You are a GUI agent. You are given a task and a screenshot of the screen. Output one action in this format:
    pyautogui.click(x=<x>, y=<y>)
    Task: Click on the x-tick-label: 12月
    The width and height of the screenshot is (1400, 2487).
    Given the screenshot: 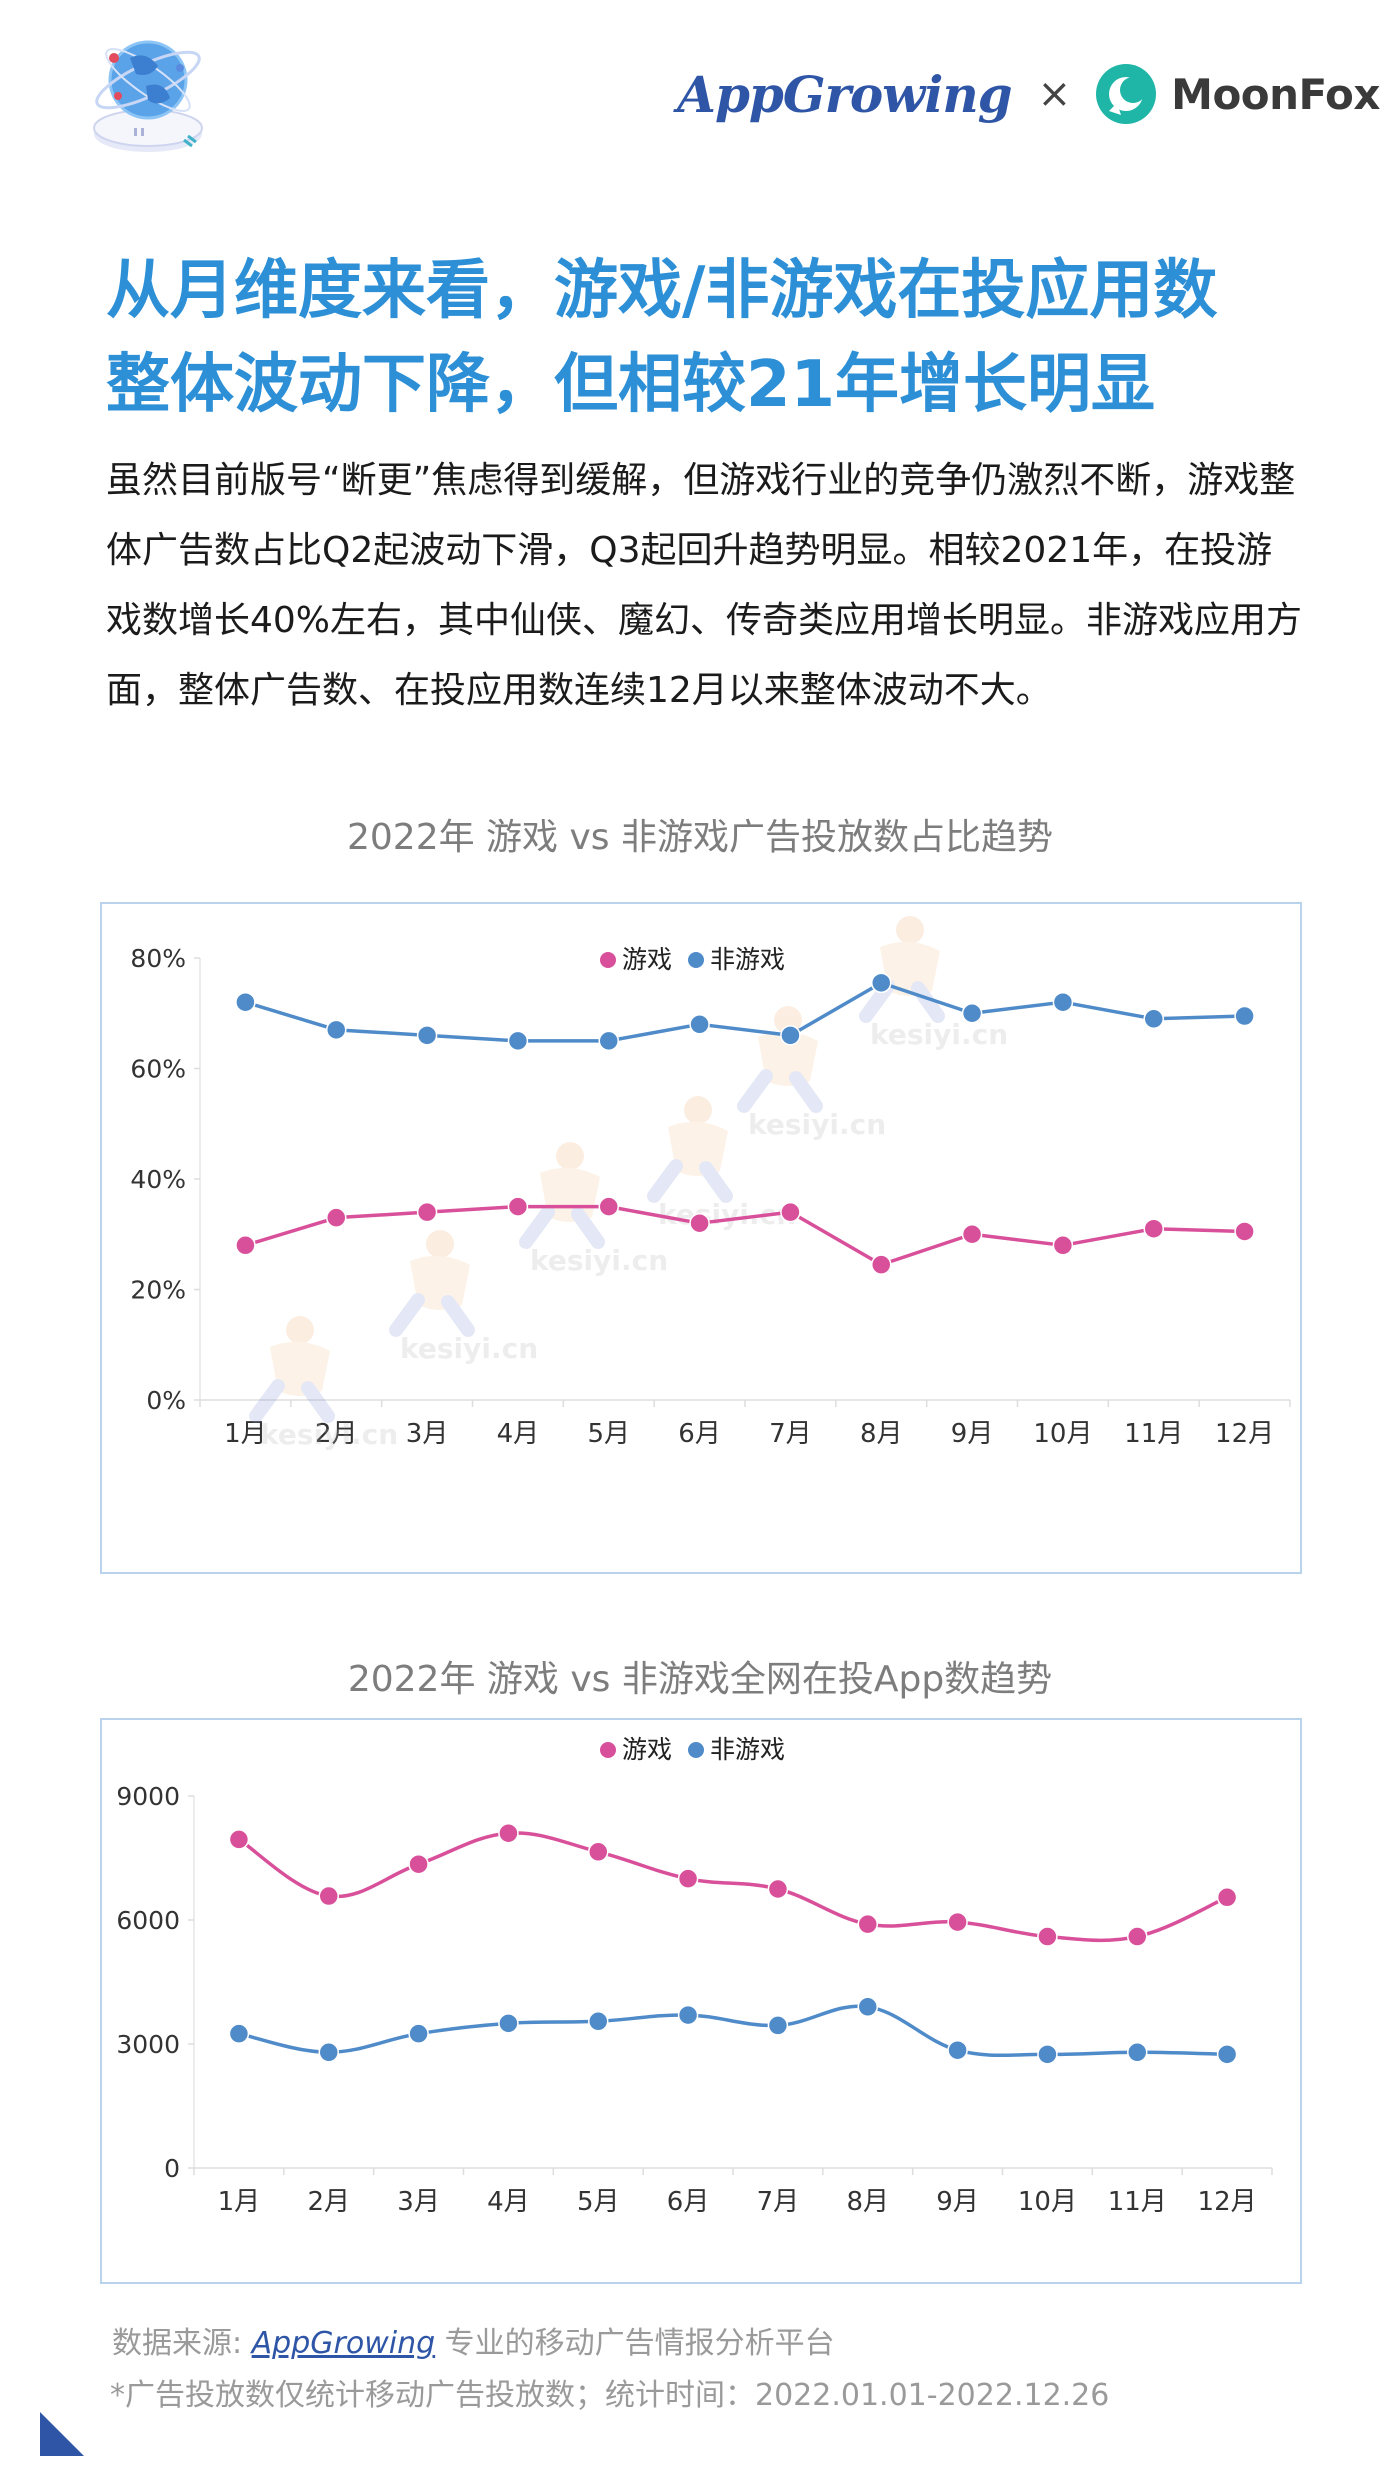 What is the action you would take?
    pyautogui.click(x=1244, y=1434)
    